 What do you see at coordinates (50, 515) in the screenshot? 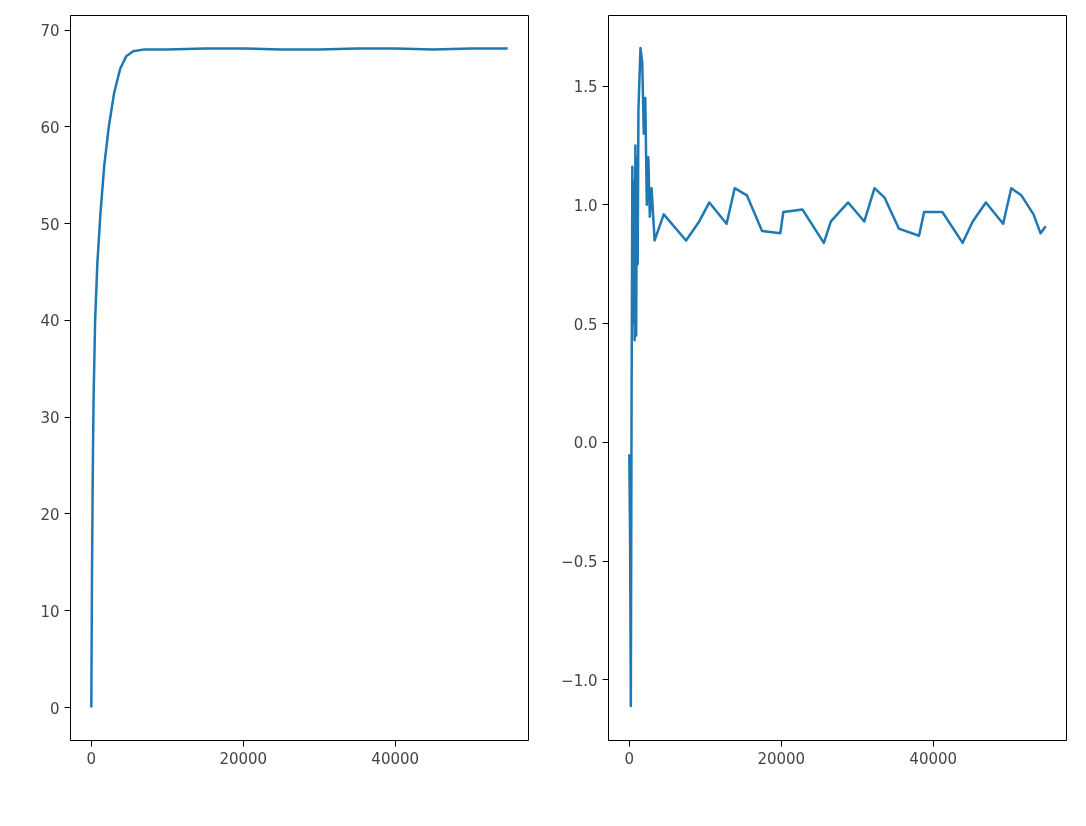
I see `y-tick-label: 20` at bounding box center [50, 515].